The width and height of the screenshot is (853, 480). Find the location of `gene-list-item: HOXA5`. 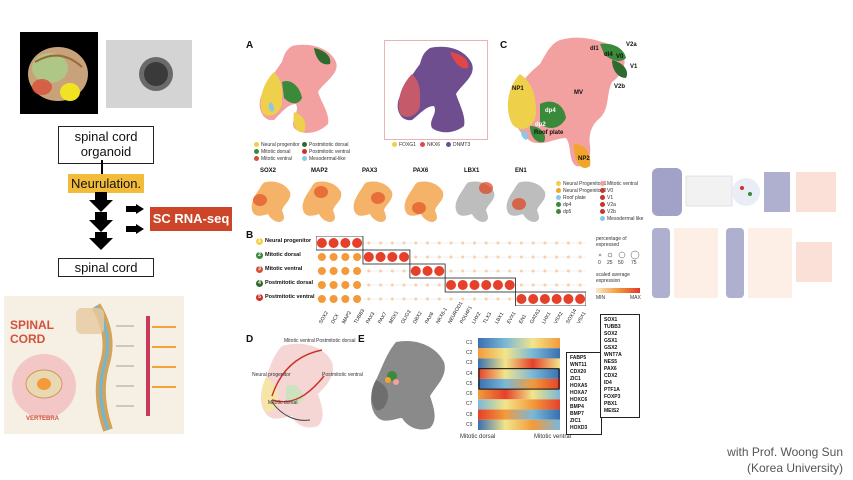

gene-list-item: HOXA5 is located at coordinates (579, 386).